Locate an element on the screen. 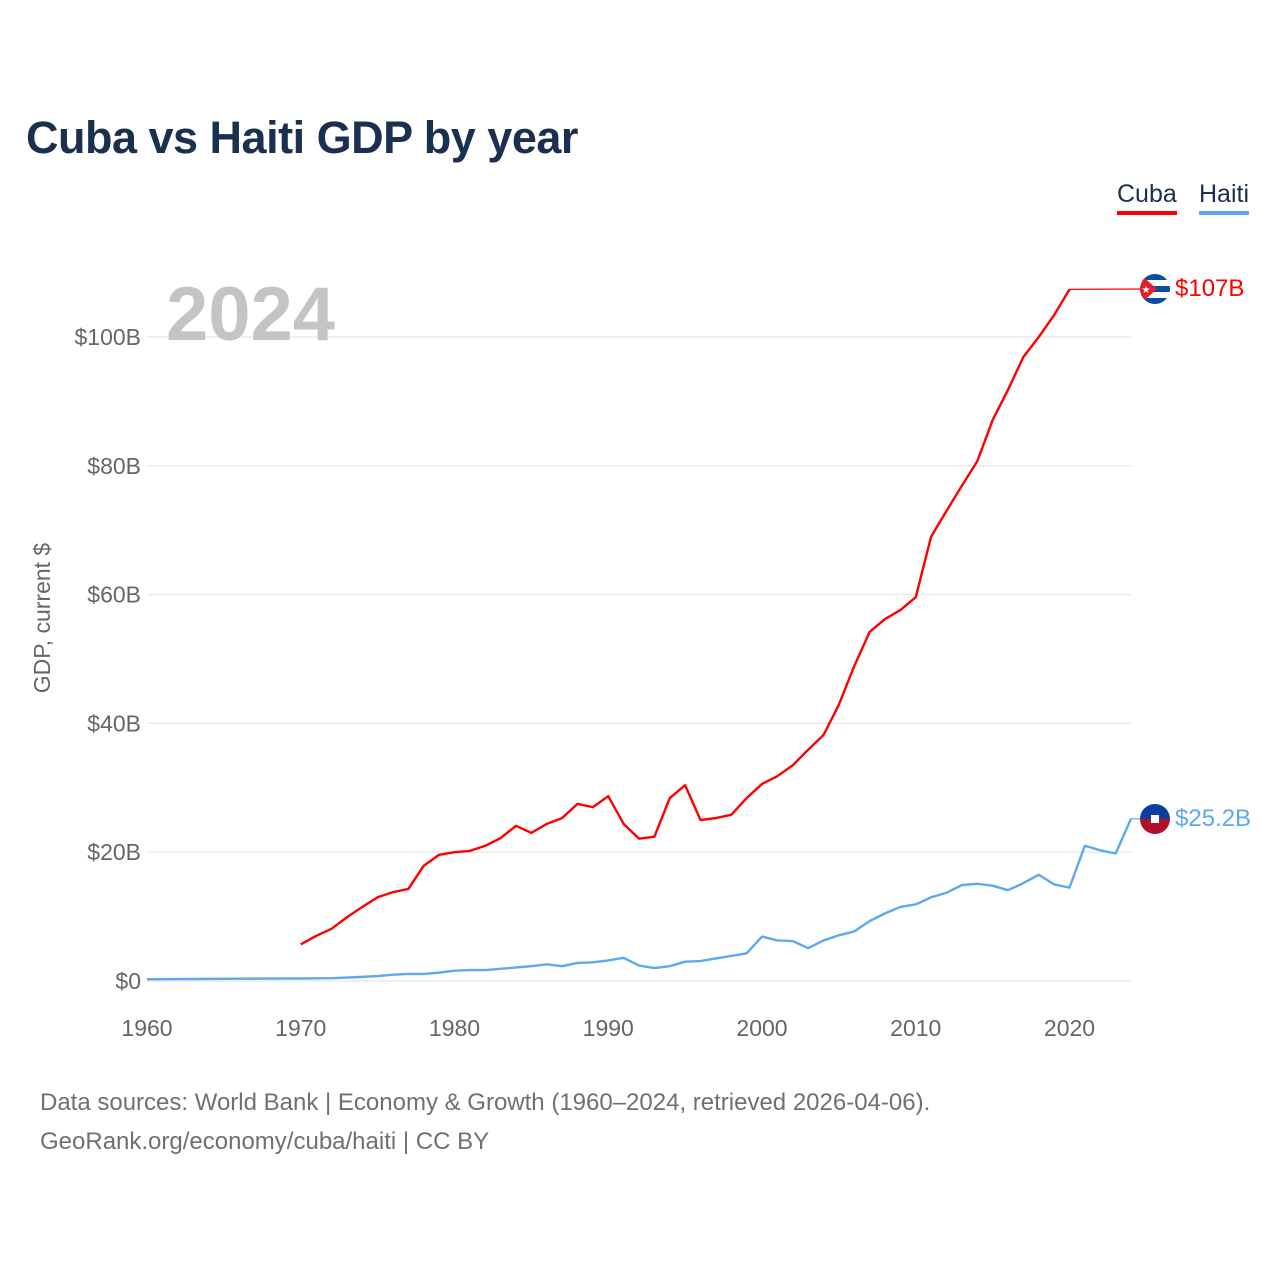 This screenshot has height=1280, width=1280. y-tick-label: $0 is located at coordinates (128, 981).